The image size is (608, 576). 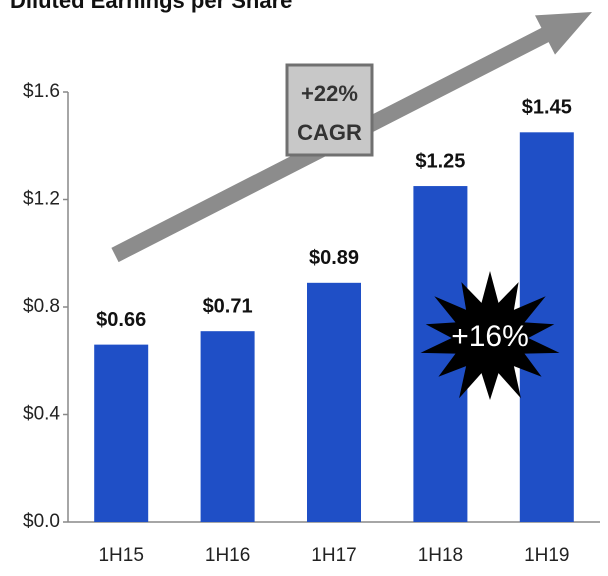 What do you see at coordinates (41, 306) in the screenshot?
I see `y-tick-label: $0.8` at bounding box center [41, 306].